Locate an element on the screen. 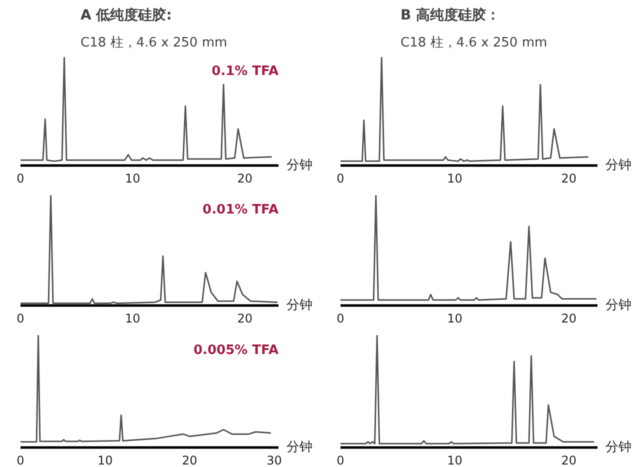 The width and height of the screenshot is (639, 467). chart-title: A 低纯度硅胶: is located at coordinates (126, 15).